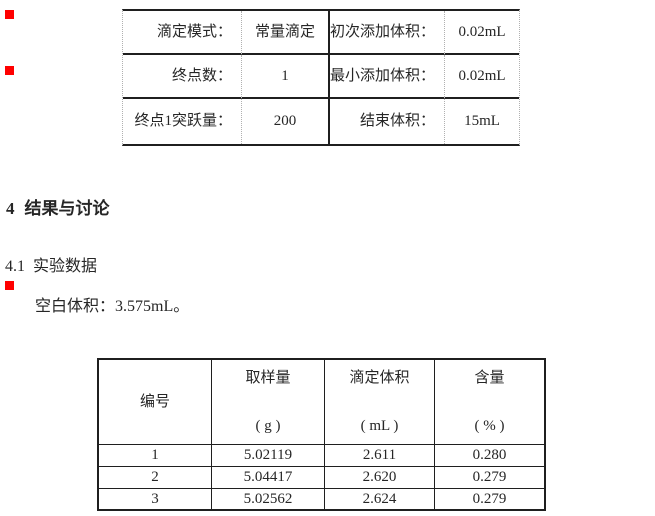 This screenshot has width=655, height=516. What do you see at coordinates (182, 33) in the screenshot?
I see `param-label: 滴定模式：` at bounding box center [182, 33].